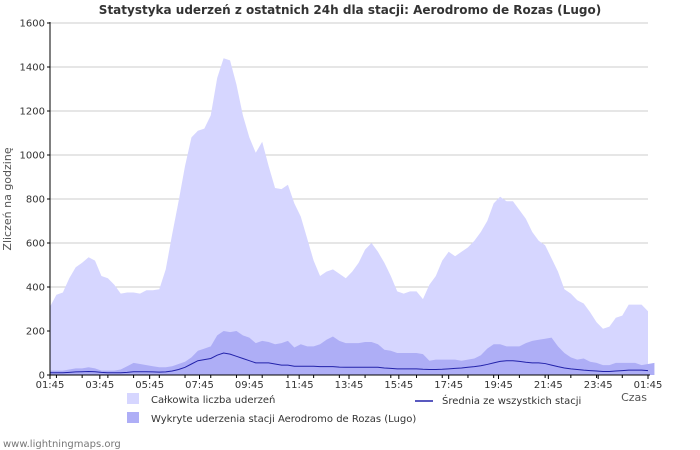  What do you see at coordinates (32, 68) in the screenshot?
I see `y-tick-label: 1400` at bounding box center [32, 68].